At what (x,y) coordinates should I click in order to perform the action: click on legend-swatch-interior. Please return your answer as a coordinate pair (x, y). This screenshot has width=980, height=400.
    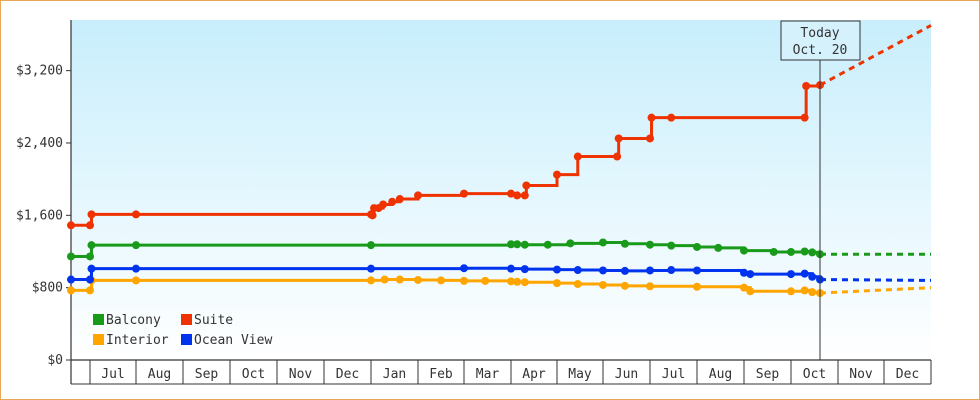
    Looking at the image, I should click on (98, 339).